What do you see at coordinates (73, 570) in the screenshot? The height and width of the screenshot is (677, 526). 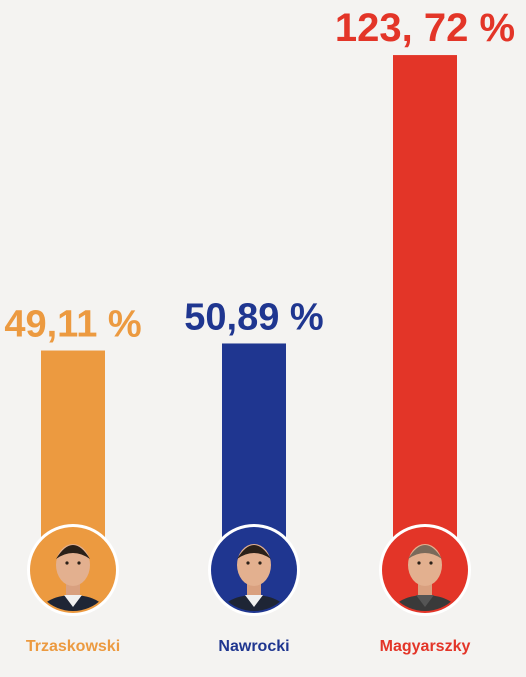 I see `portrait-icon-trzaskowski` at bounding box center [73, 570].